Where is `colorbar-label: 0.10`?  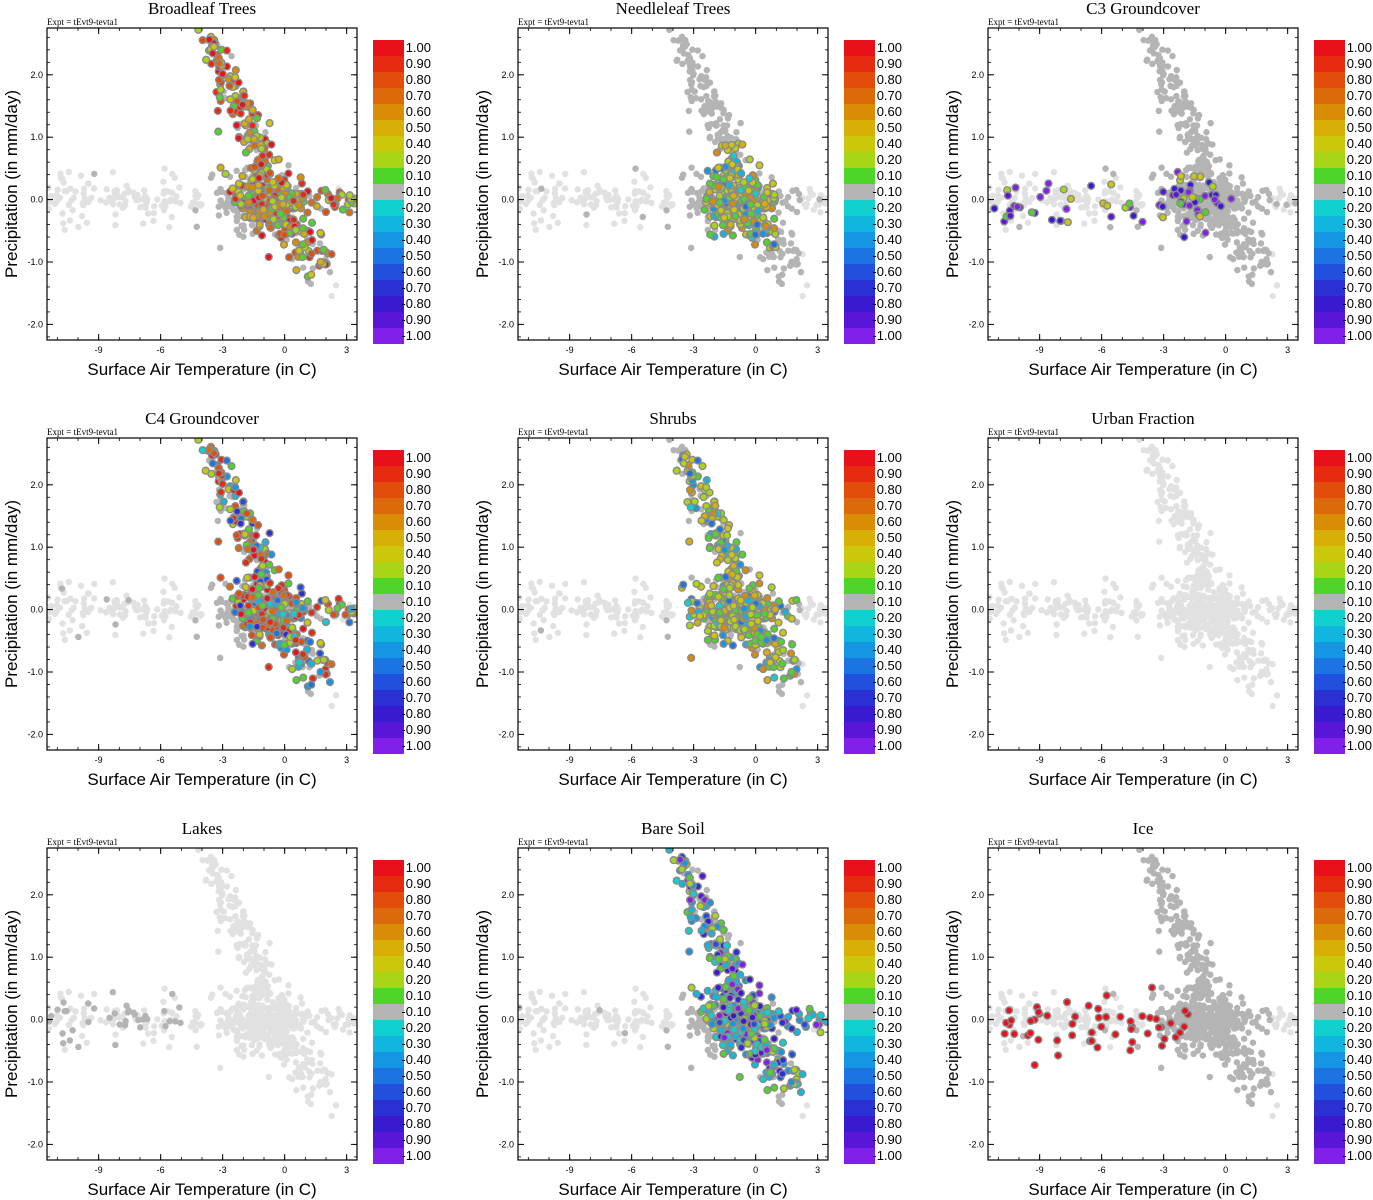
colorbar-label: 0.10 is located at coordinates (418, 175).